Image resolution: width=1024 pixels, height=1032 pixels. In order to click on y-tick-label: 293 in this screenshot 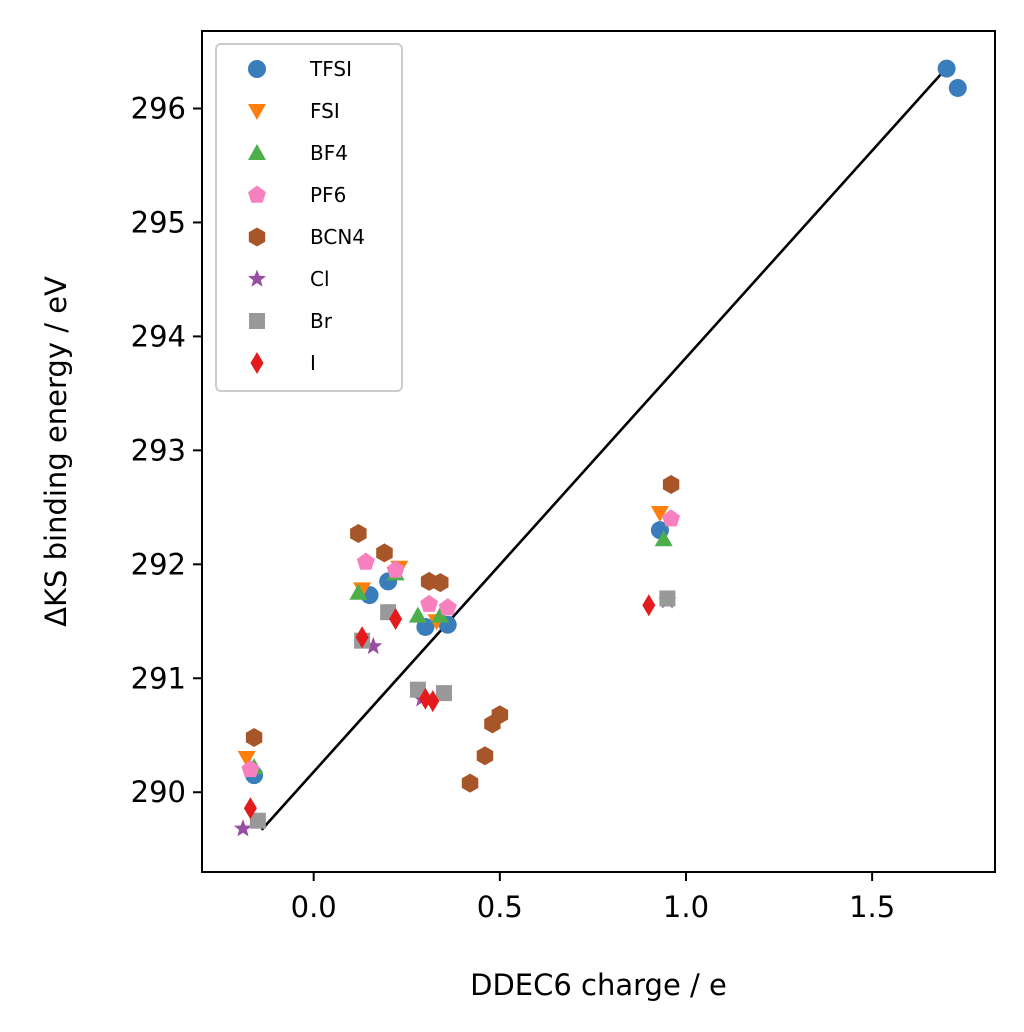, I will do `click(158, 450)`.